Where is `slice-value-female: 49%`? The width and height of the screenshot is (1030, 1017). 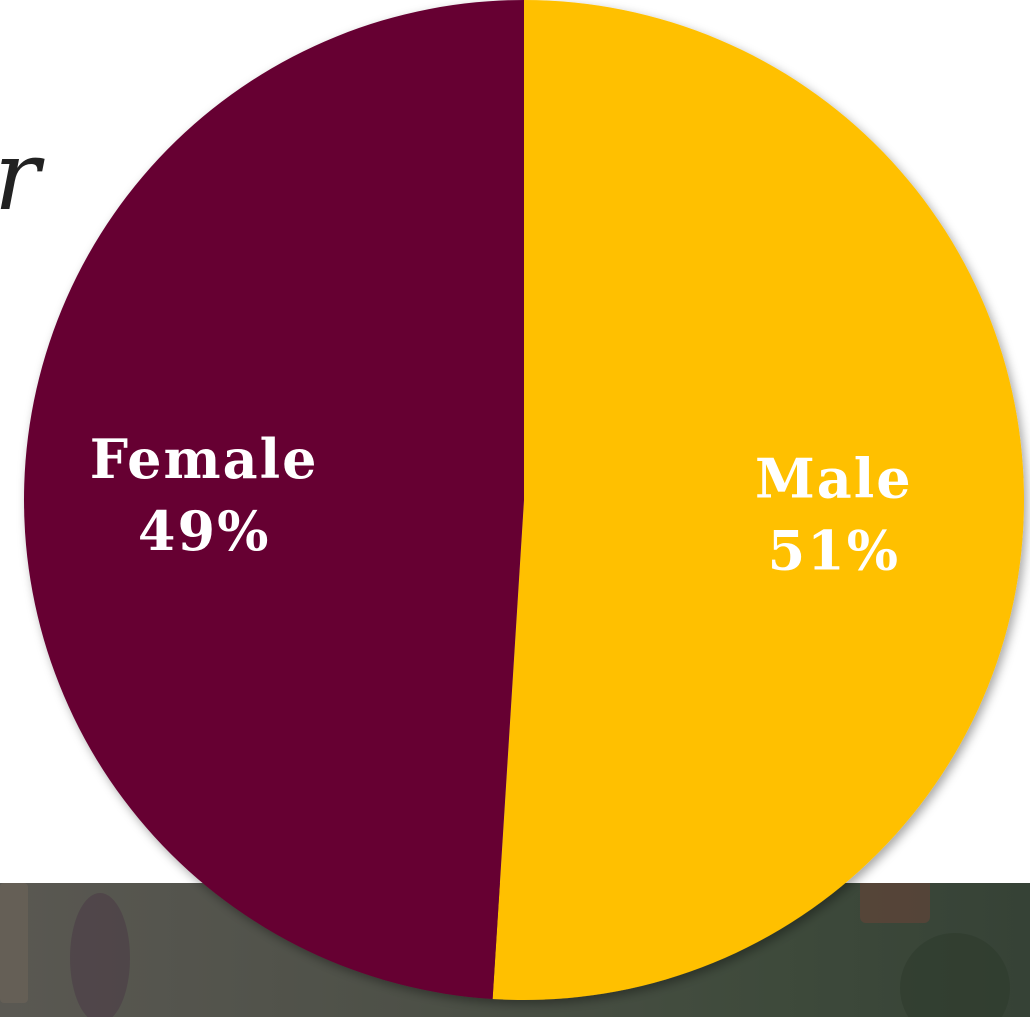 slice-value-female: 49% is located at coordinates (204, 531).